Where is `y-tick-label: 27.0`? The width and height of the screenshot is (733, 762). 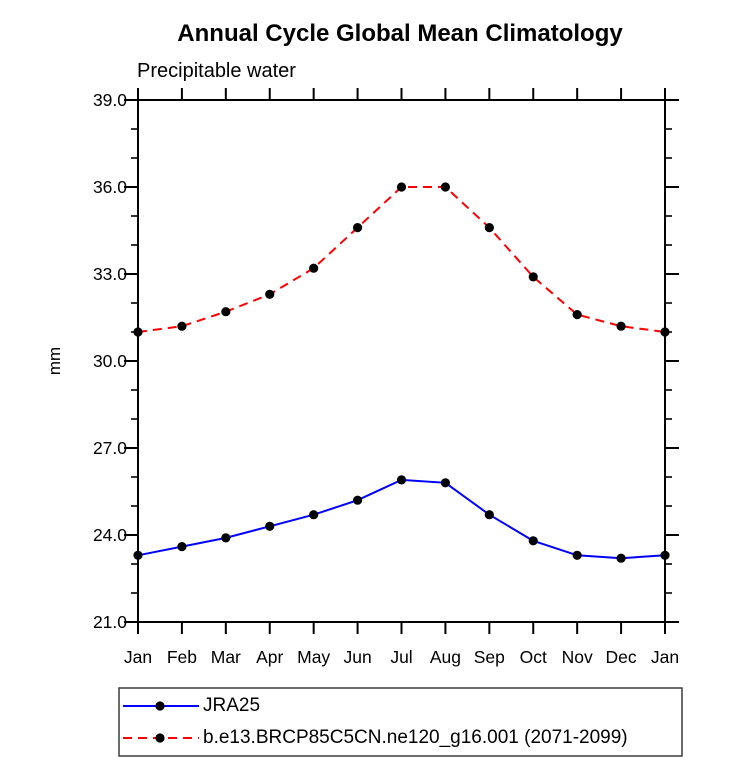 y-tick-label: 27.0 is located at coordinates (110, 448).